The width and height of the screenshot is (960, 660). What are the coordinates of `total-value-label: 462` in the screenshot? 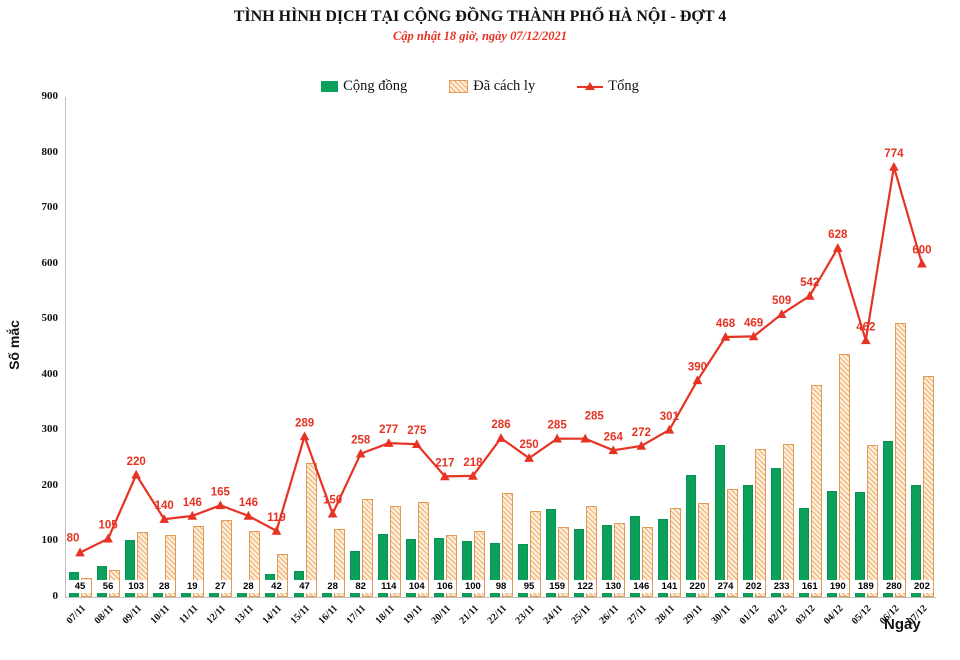 It's located at (865, 327).